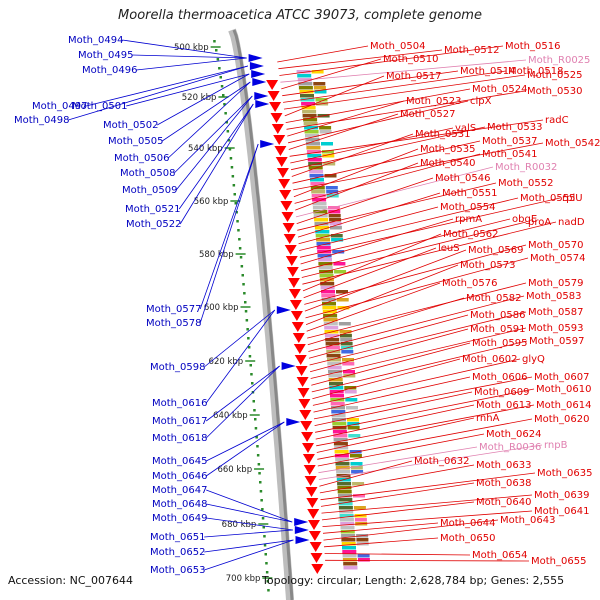 This screenshot has height=600, width=600. I want to click on gene-label-forward: Moth_0583, so click(553, 296).